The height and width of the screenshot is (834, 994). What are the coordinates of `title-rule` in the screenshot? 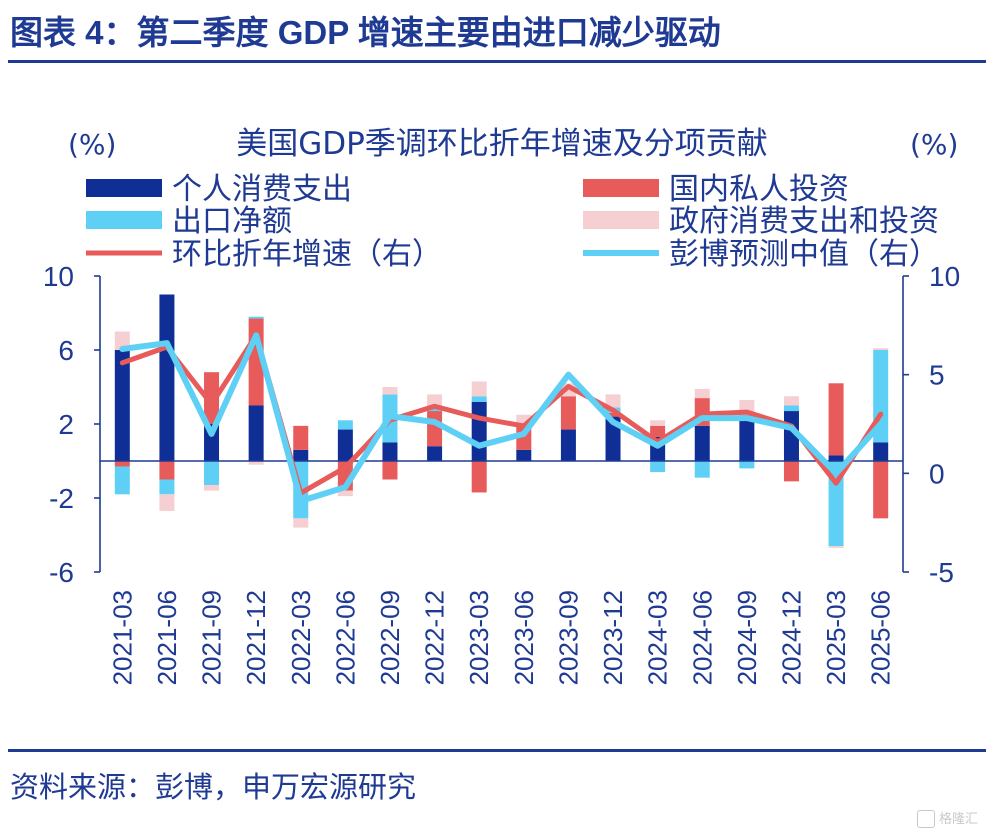 It's located at (497, 61).